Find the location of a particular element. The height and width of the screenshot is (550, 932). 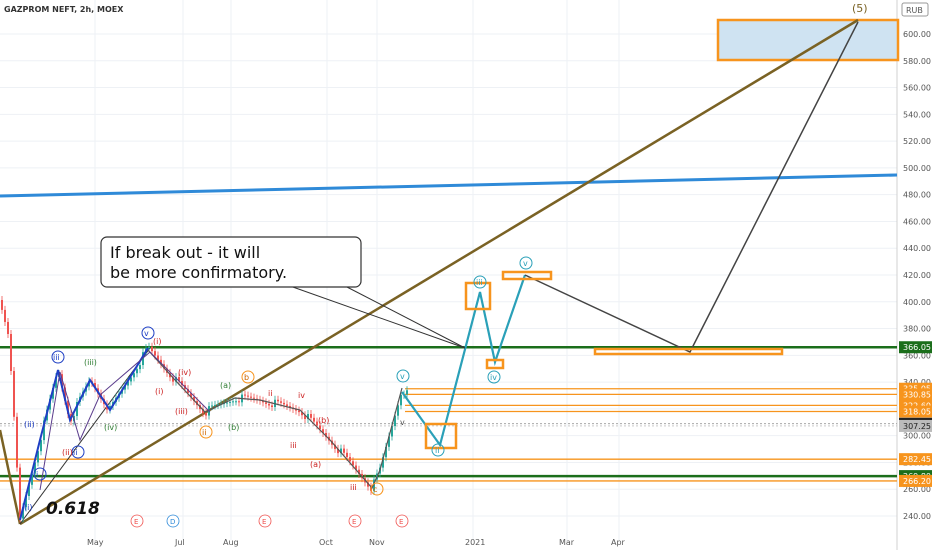

price-label-text: 318.05 is located at coordinates (917, 411).